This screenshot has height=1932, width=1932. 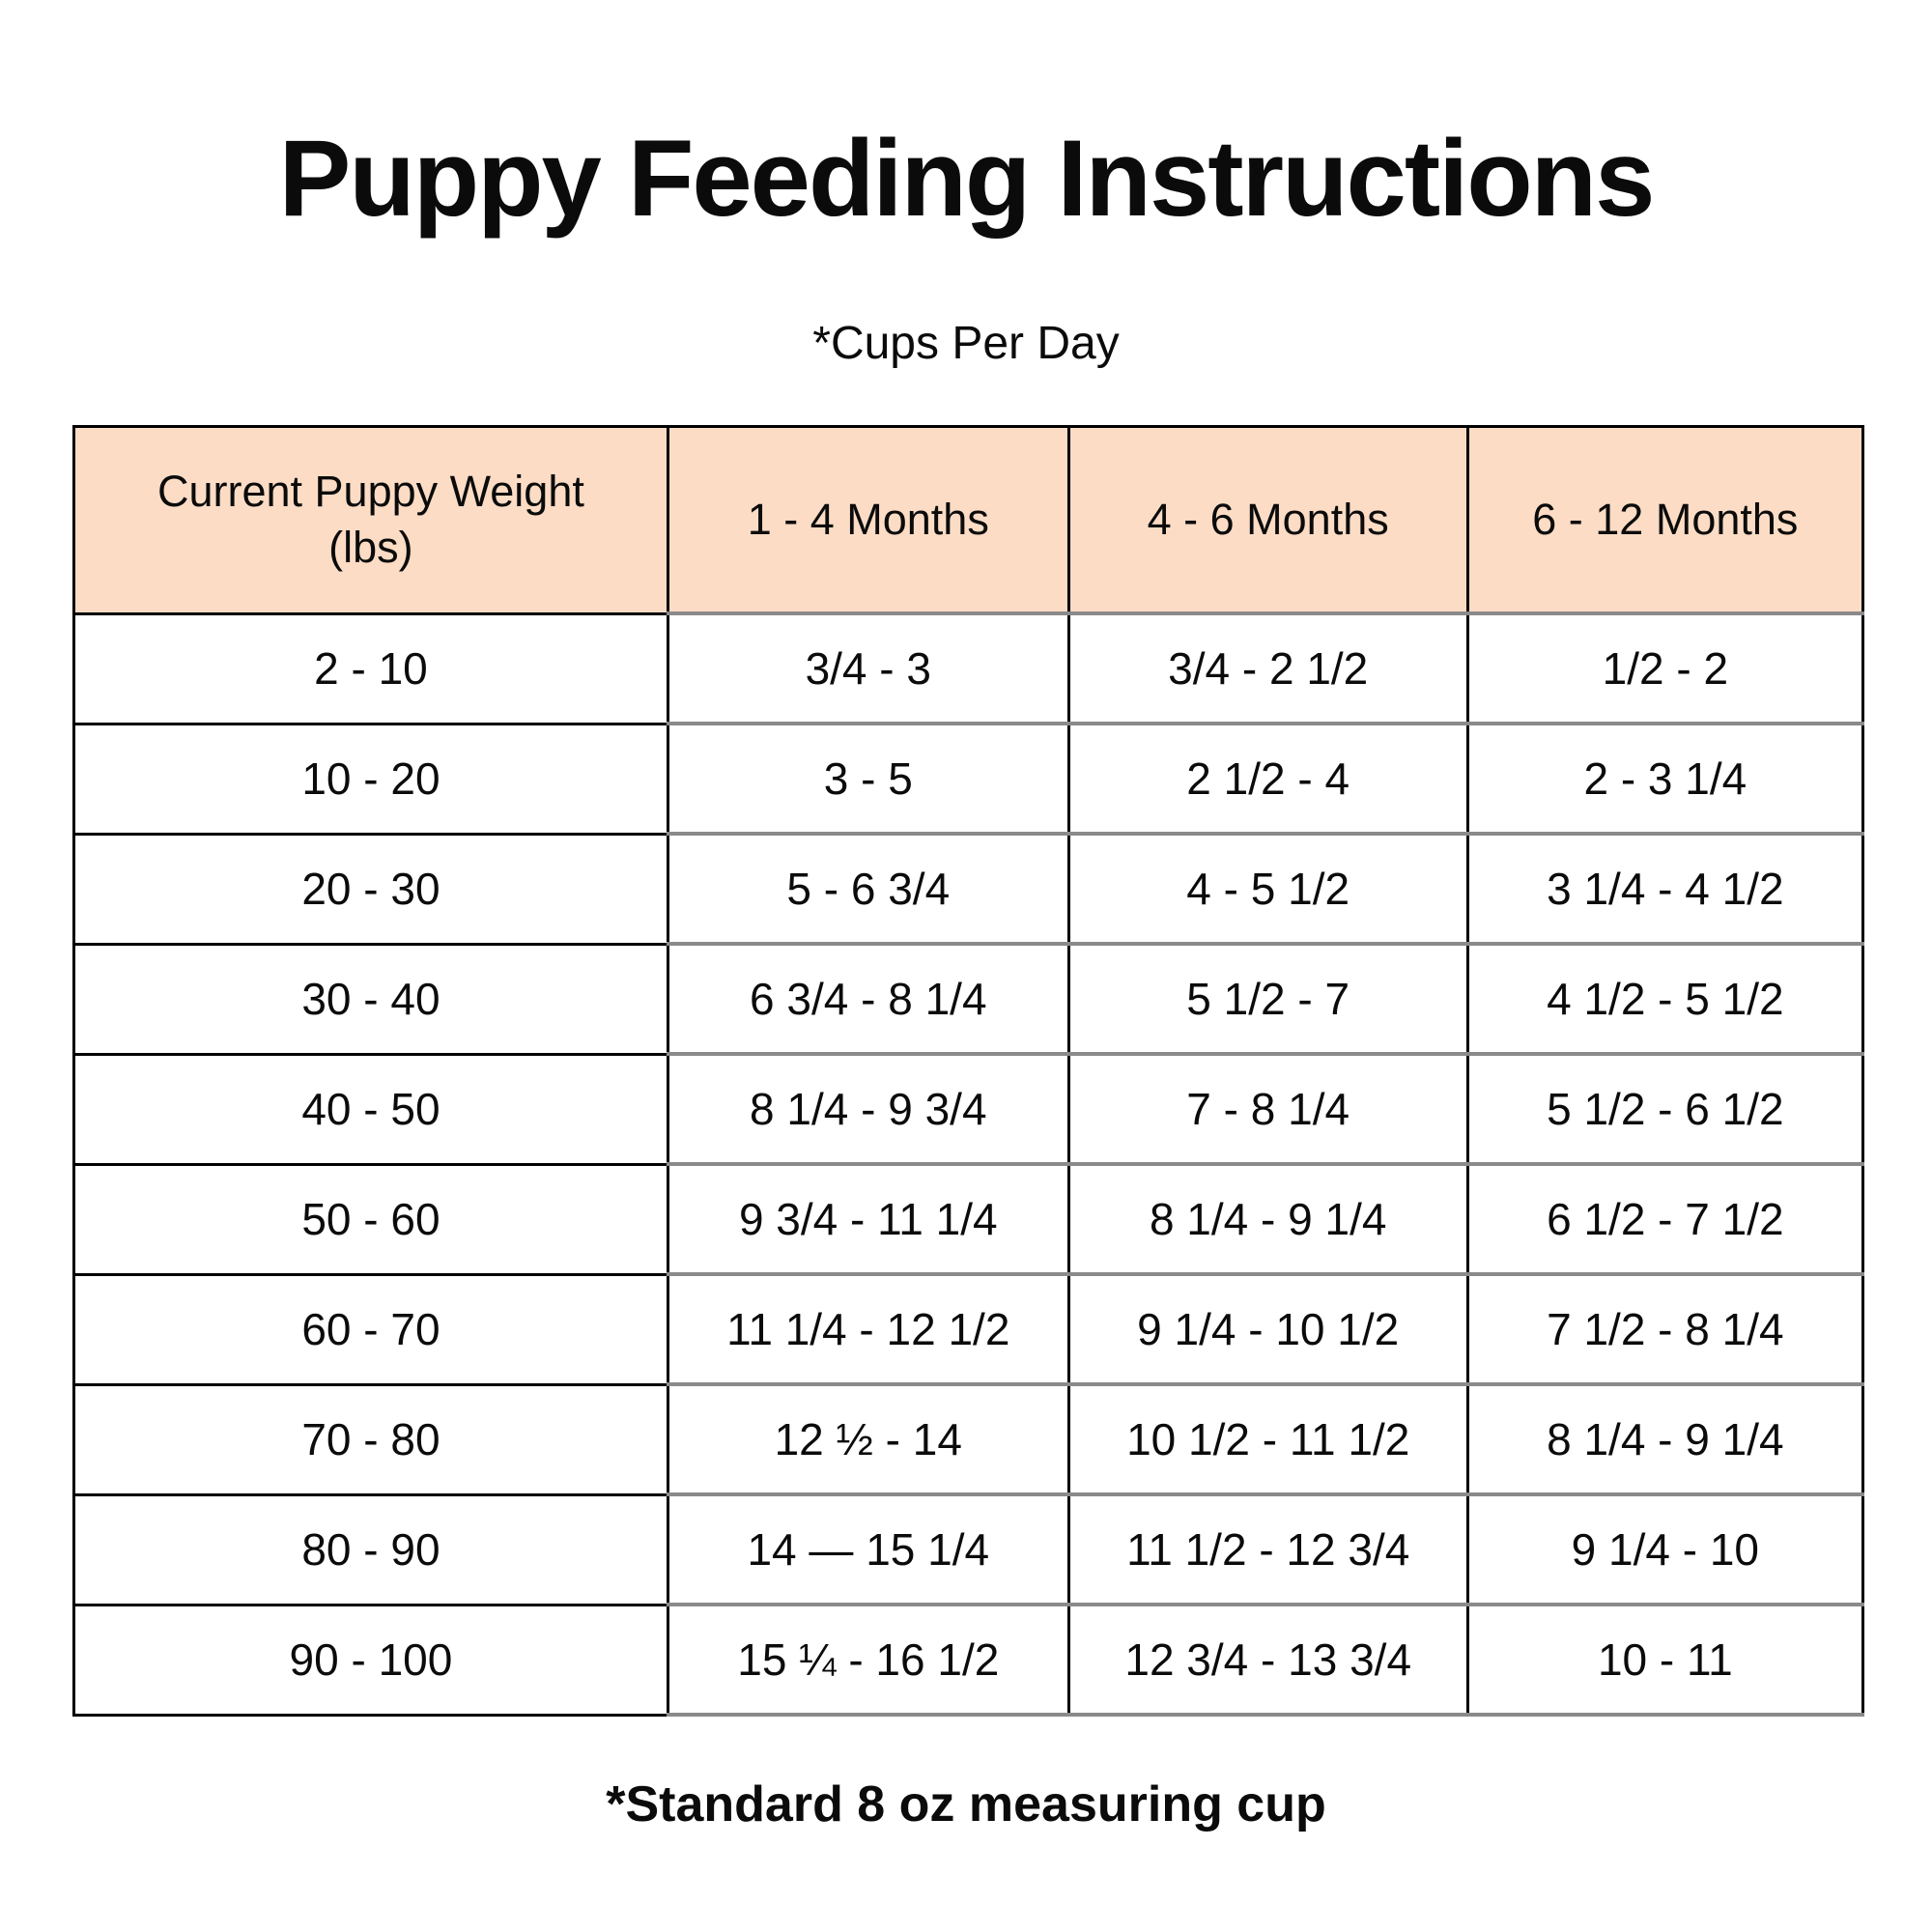 What do you see at coordinates (1665, 1110) in the screenshot?
I see `cups-6-12-months-cell: 5 1/2 - 6 1/2` at bounding box center [1665, 1110].